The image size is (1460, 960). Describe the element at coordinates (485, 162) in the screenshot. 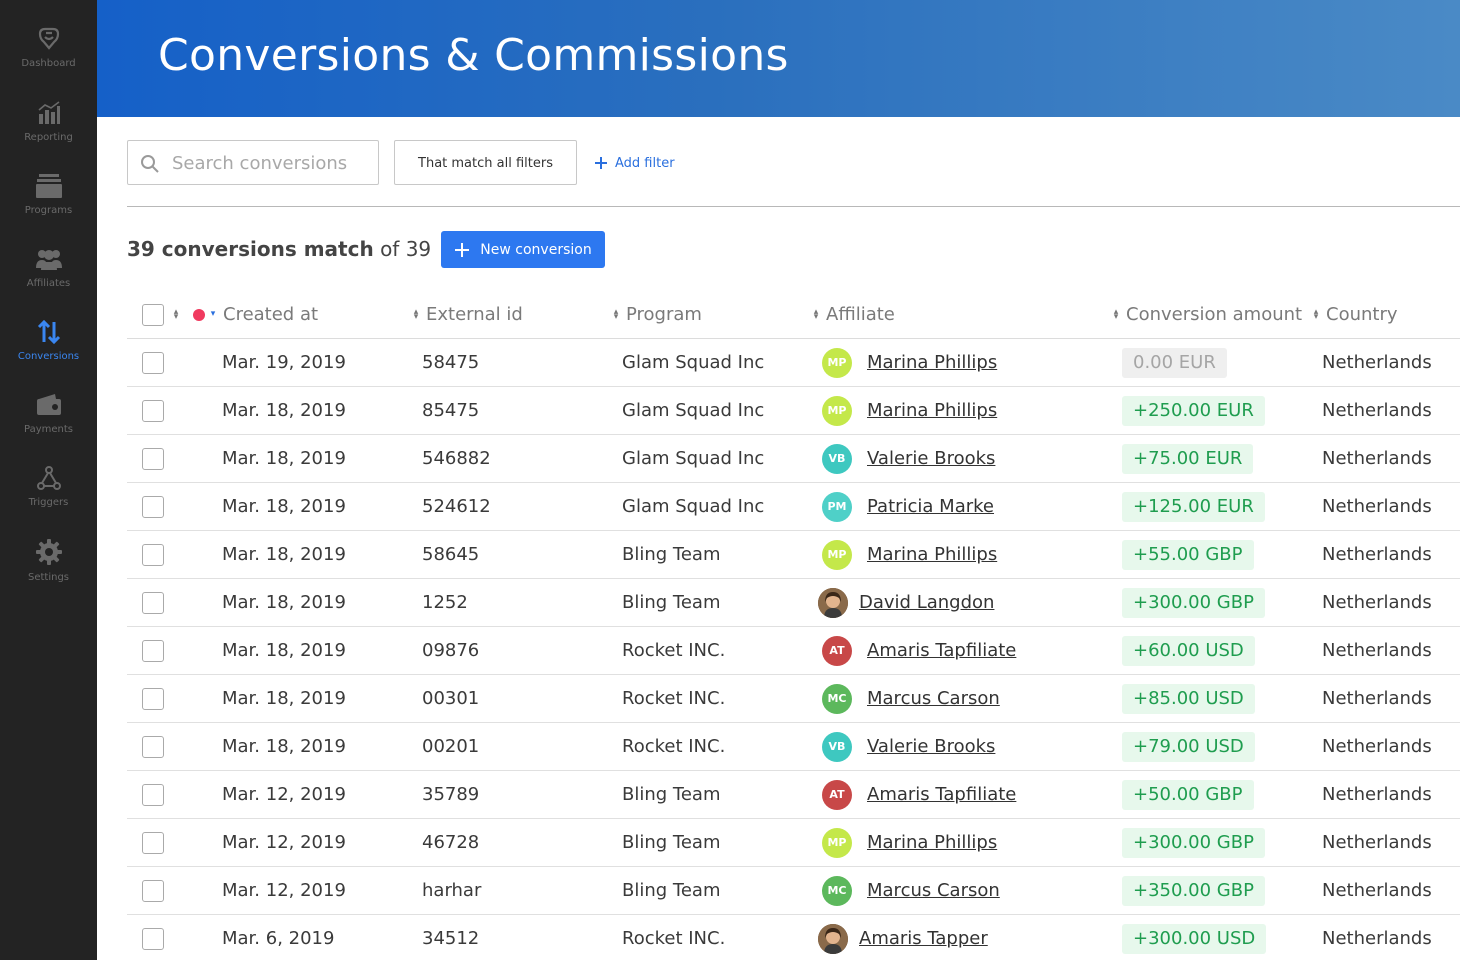

I see `filter-mode-button: That match all filters` at that location.